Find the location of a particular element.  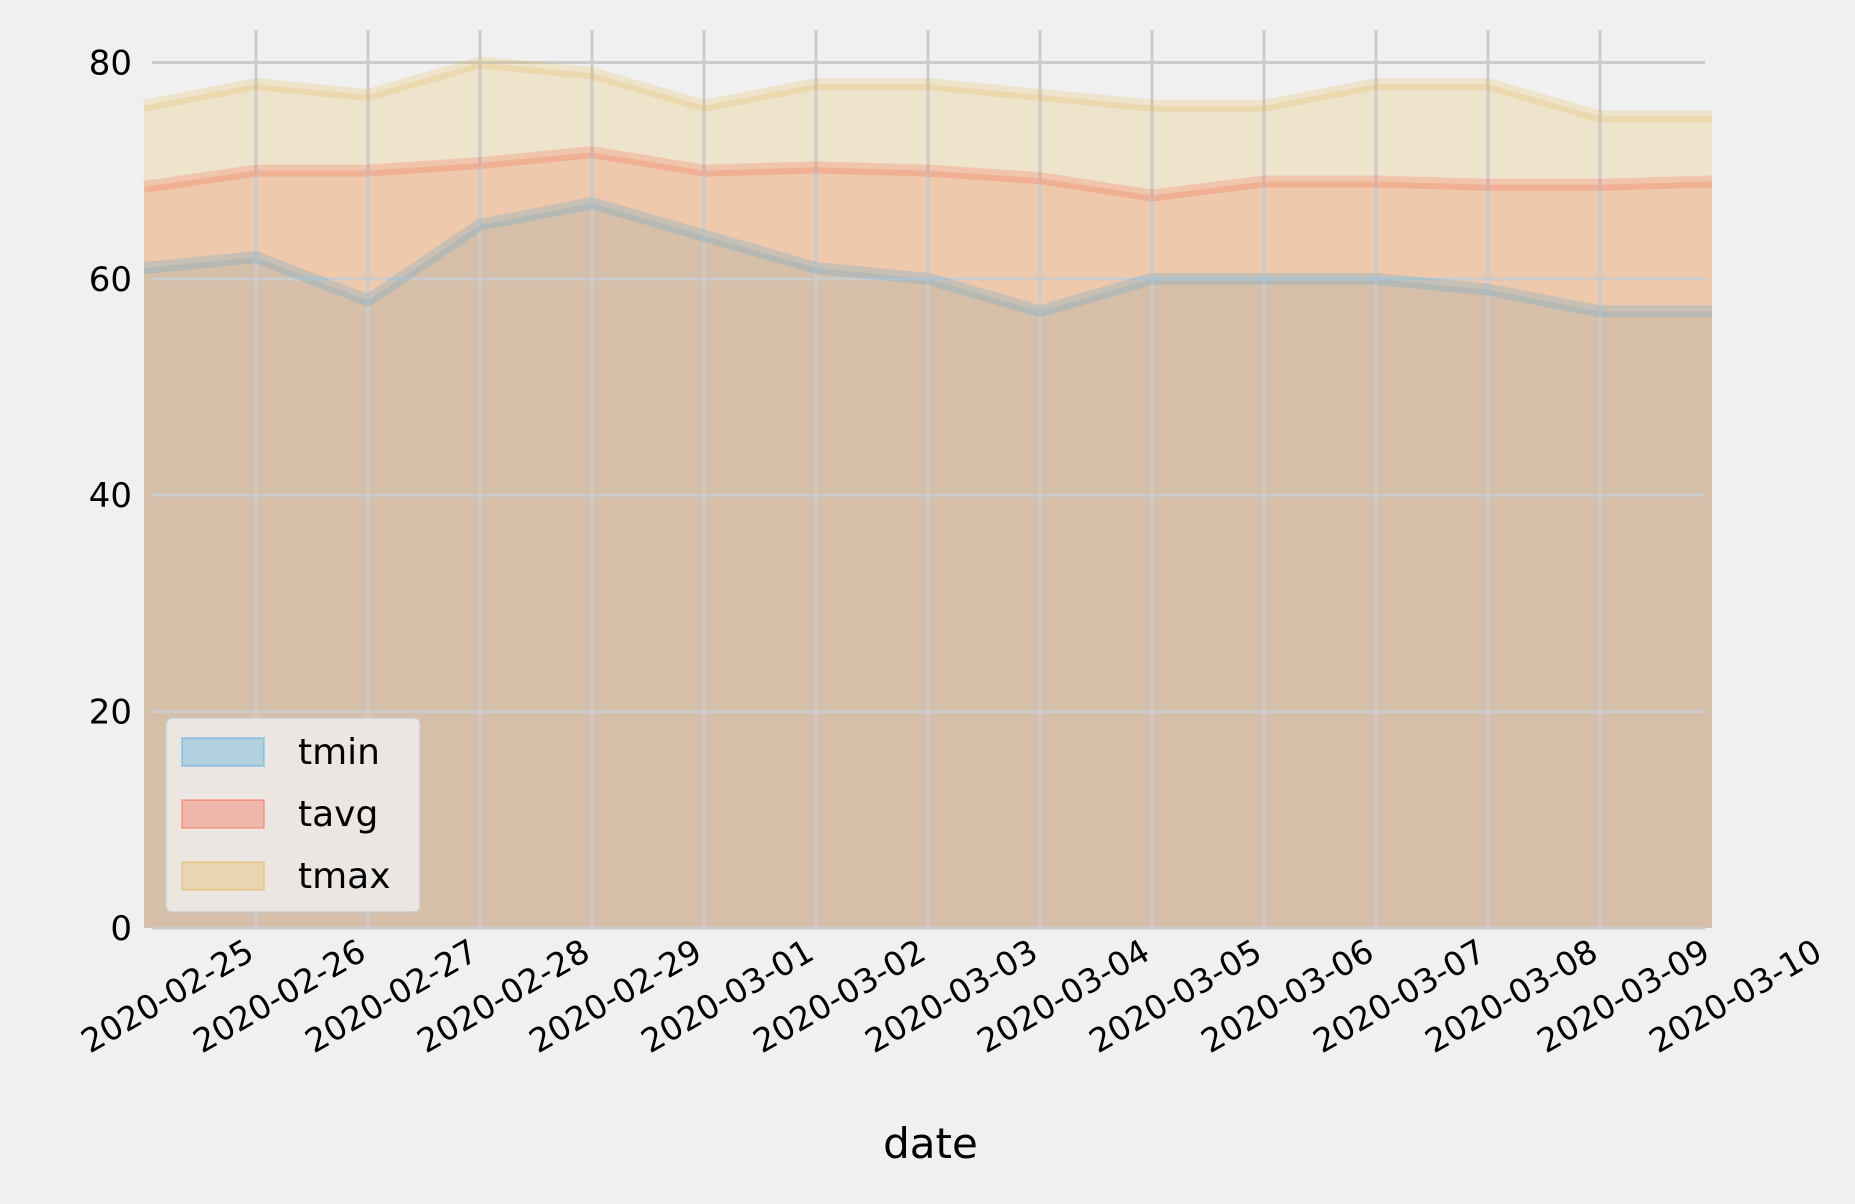

legend-label-tmax: tmax is located at coordinates (344, 876).